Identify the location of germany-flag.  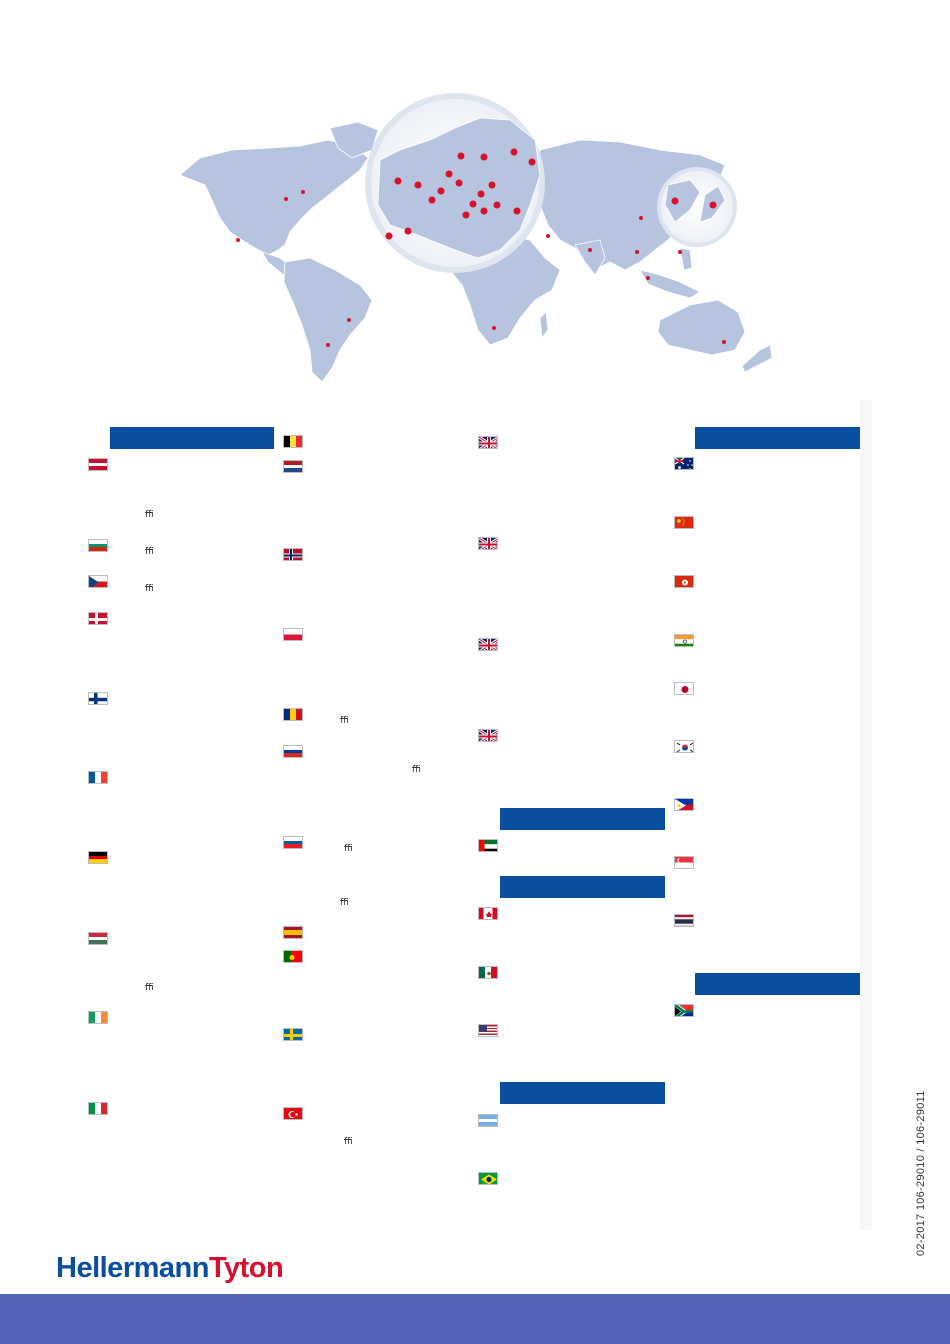
(98, 857).